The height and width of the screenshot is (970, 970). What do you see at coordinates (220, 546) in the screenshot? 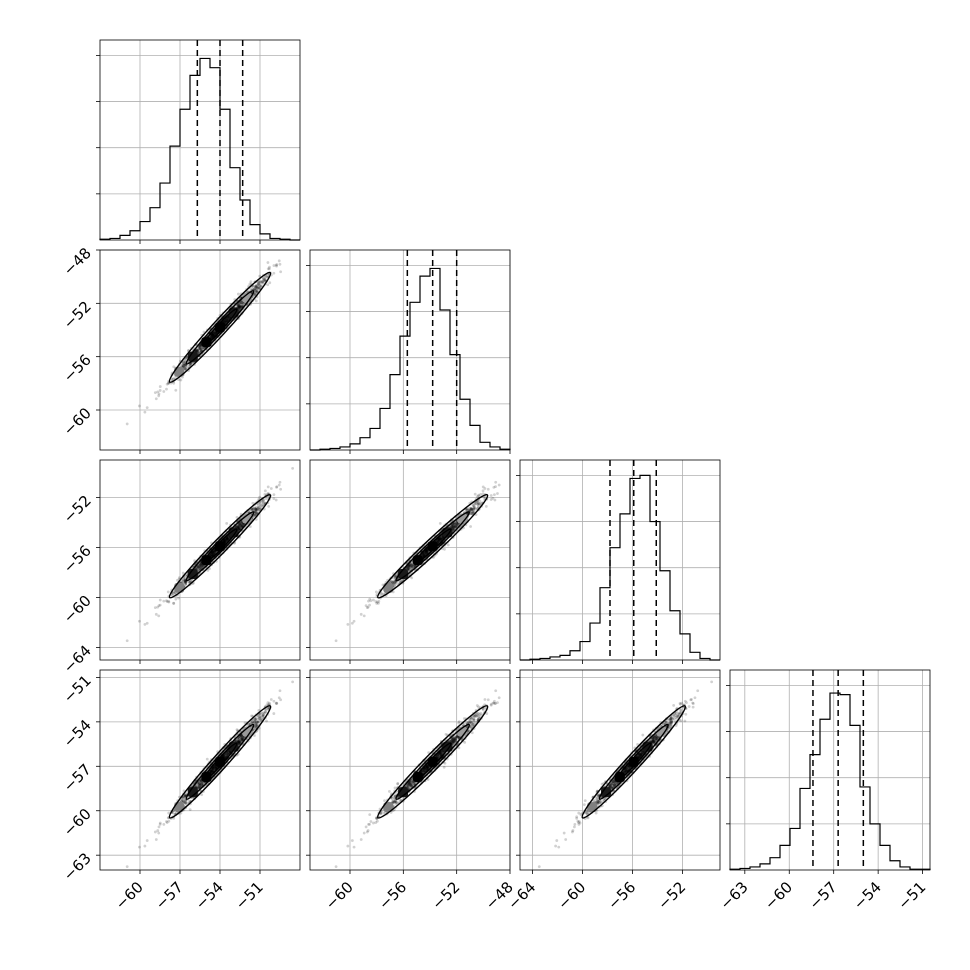
I see `contour-line` at bounding box center [220, 546].